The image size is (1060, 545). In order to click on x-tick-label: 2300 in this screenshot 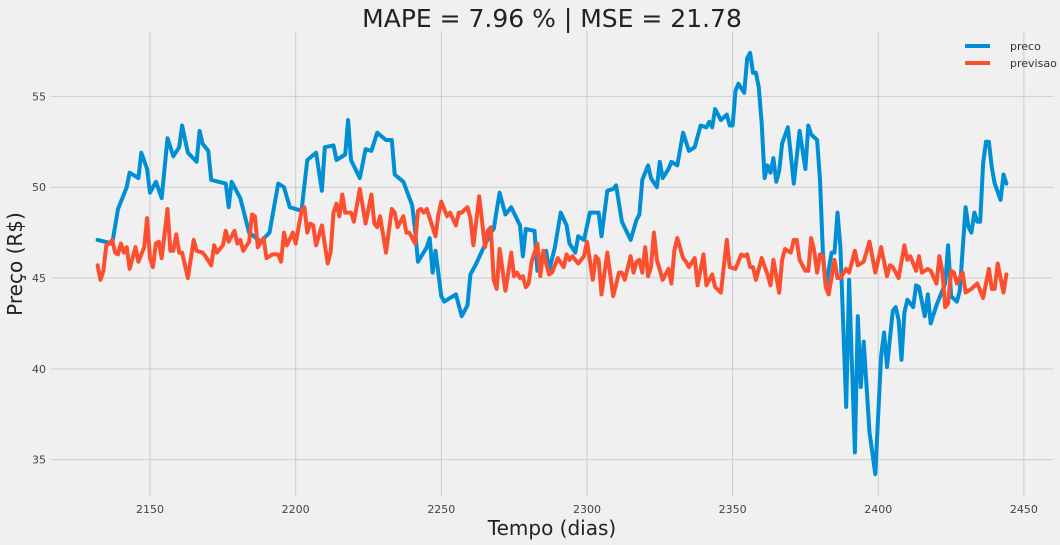, I will do `click(587, 509)`.